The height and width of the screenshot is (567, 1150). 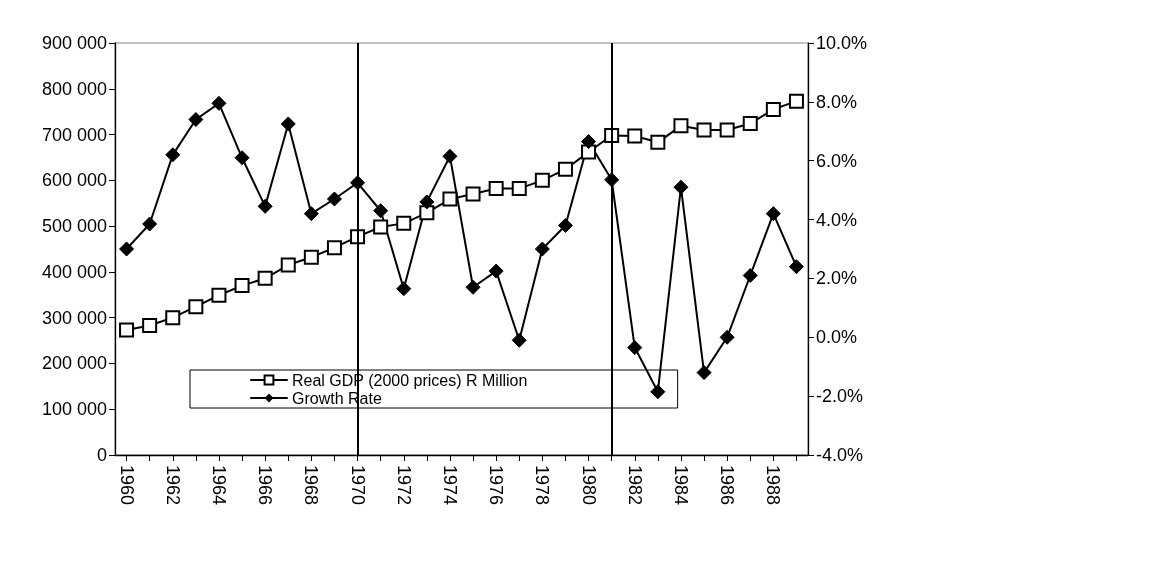 I want to click on x-tick-label: 1970, so click(x=357, y=485).